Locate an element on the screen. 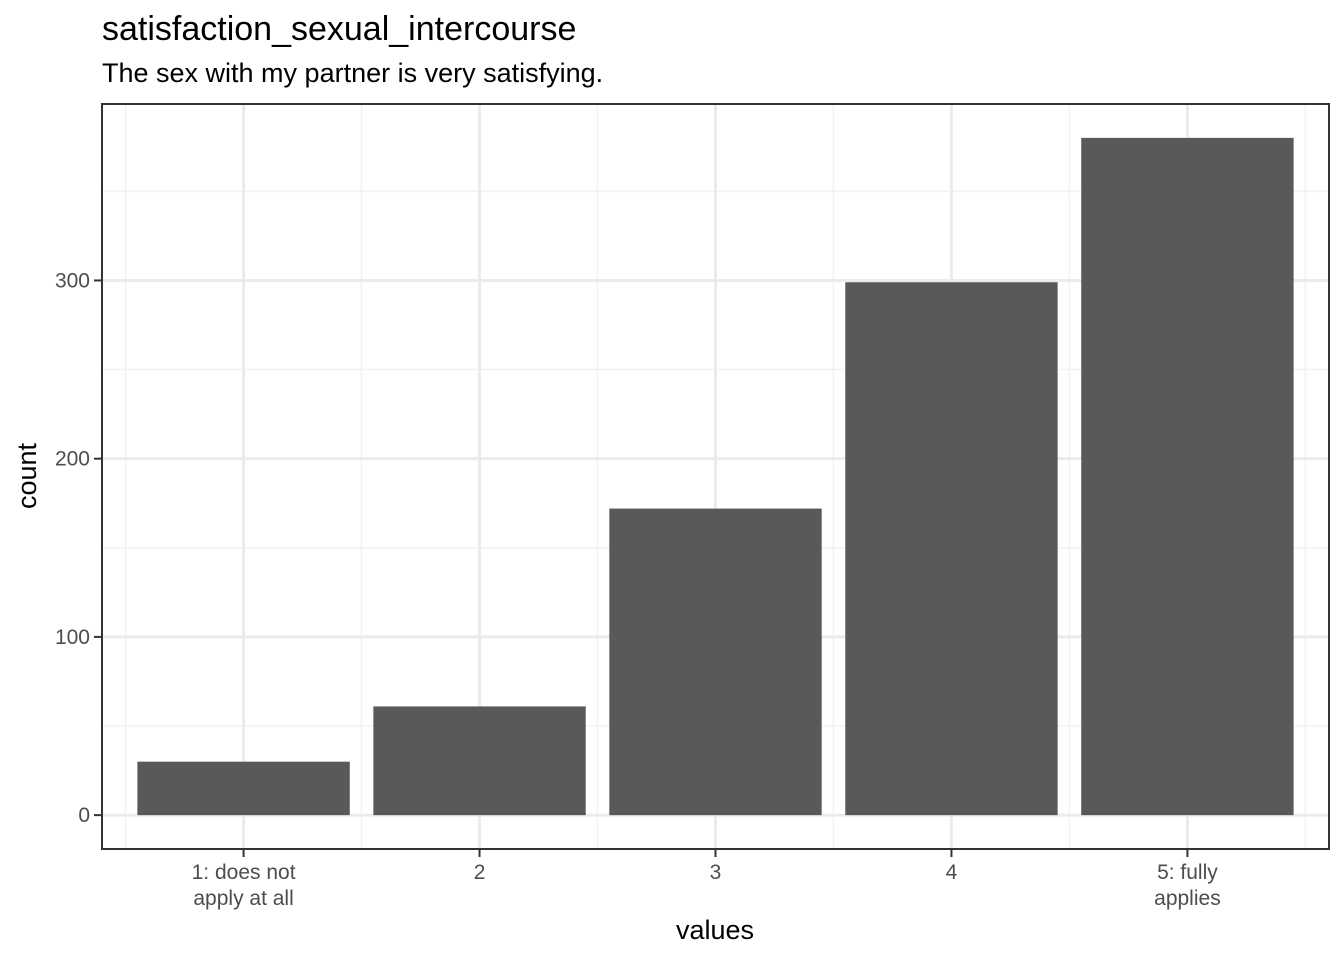 This screenshot has height=960, width=1344. x-tick-label: 3 is located at coordinates (716, 872).